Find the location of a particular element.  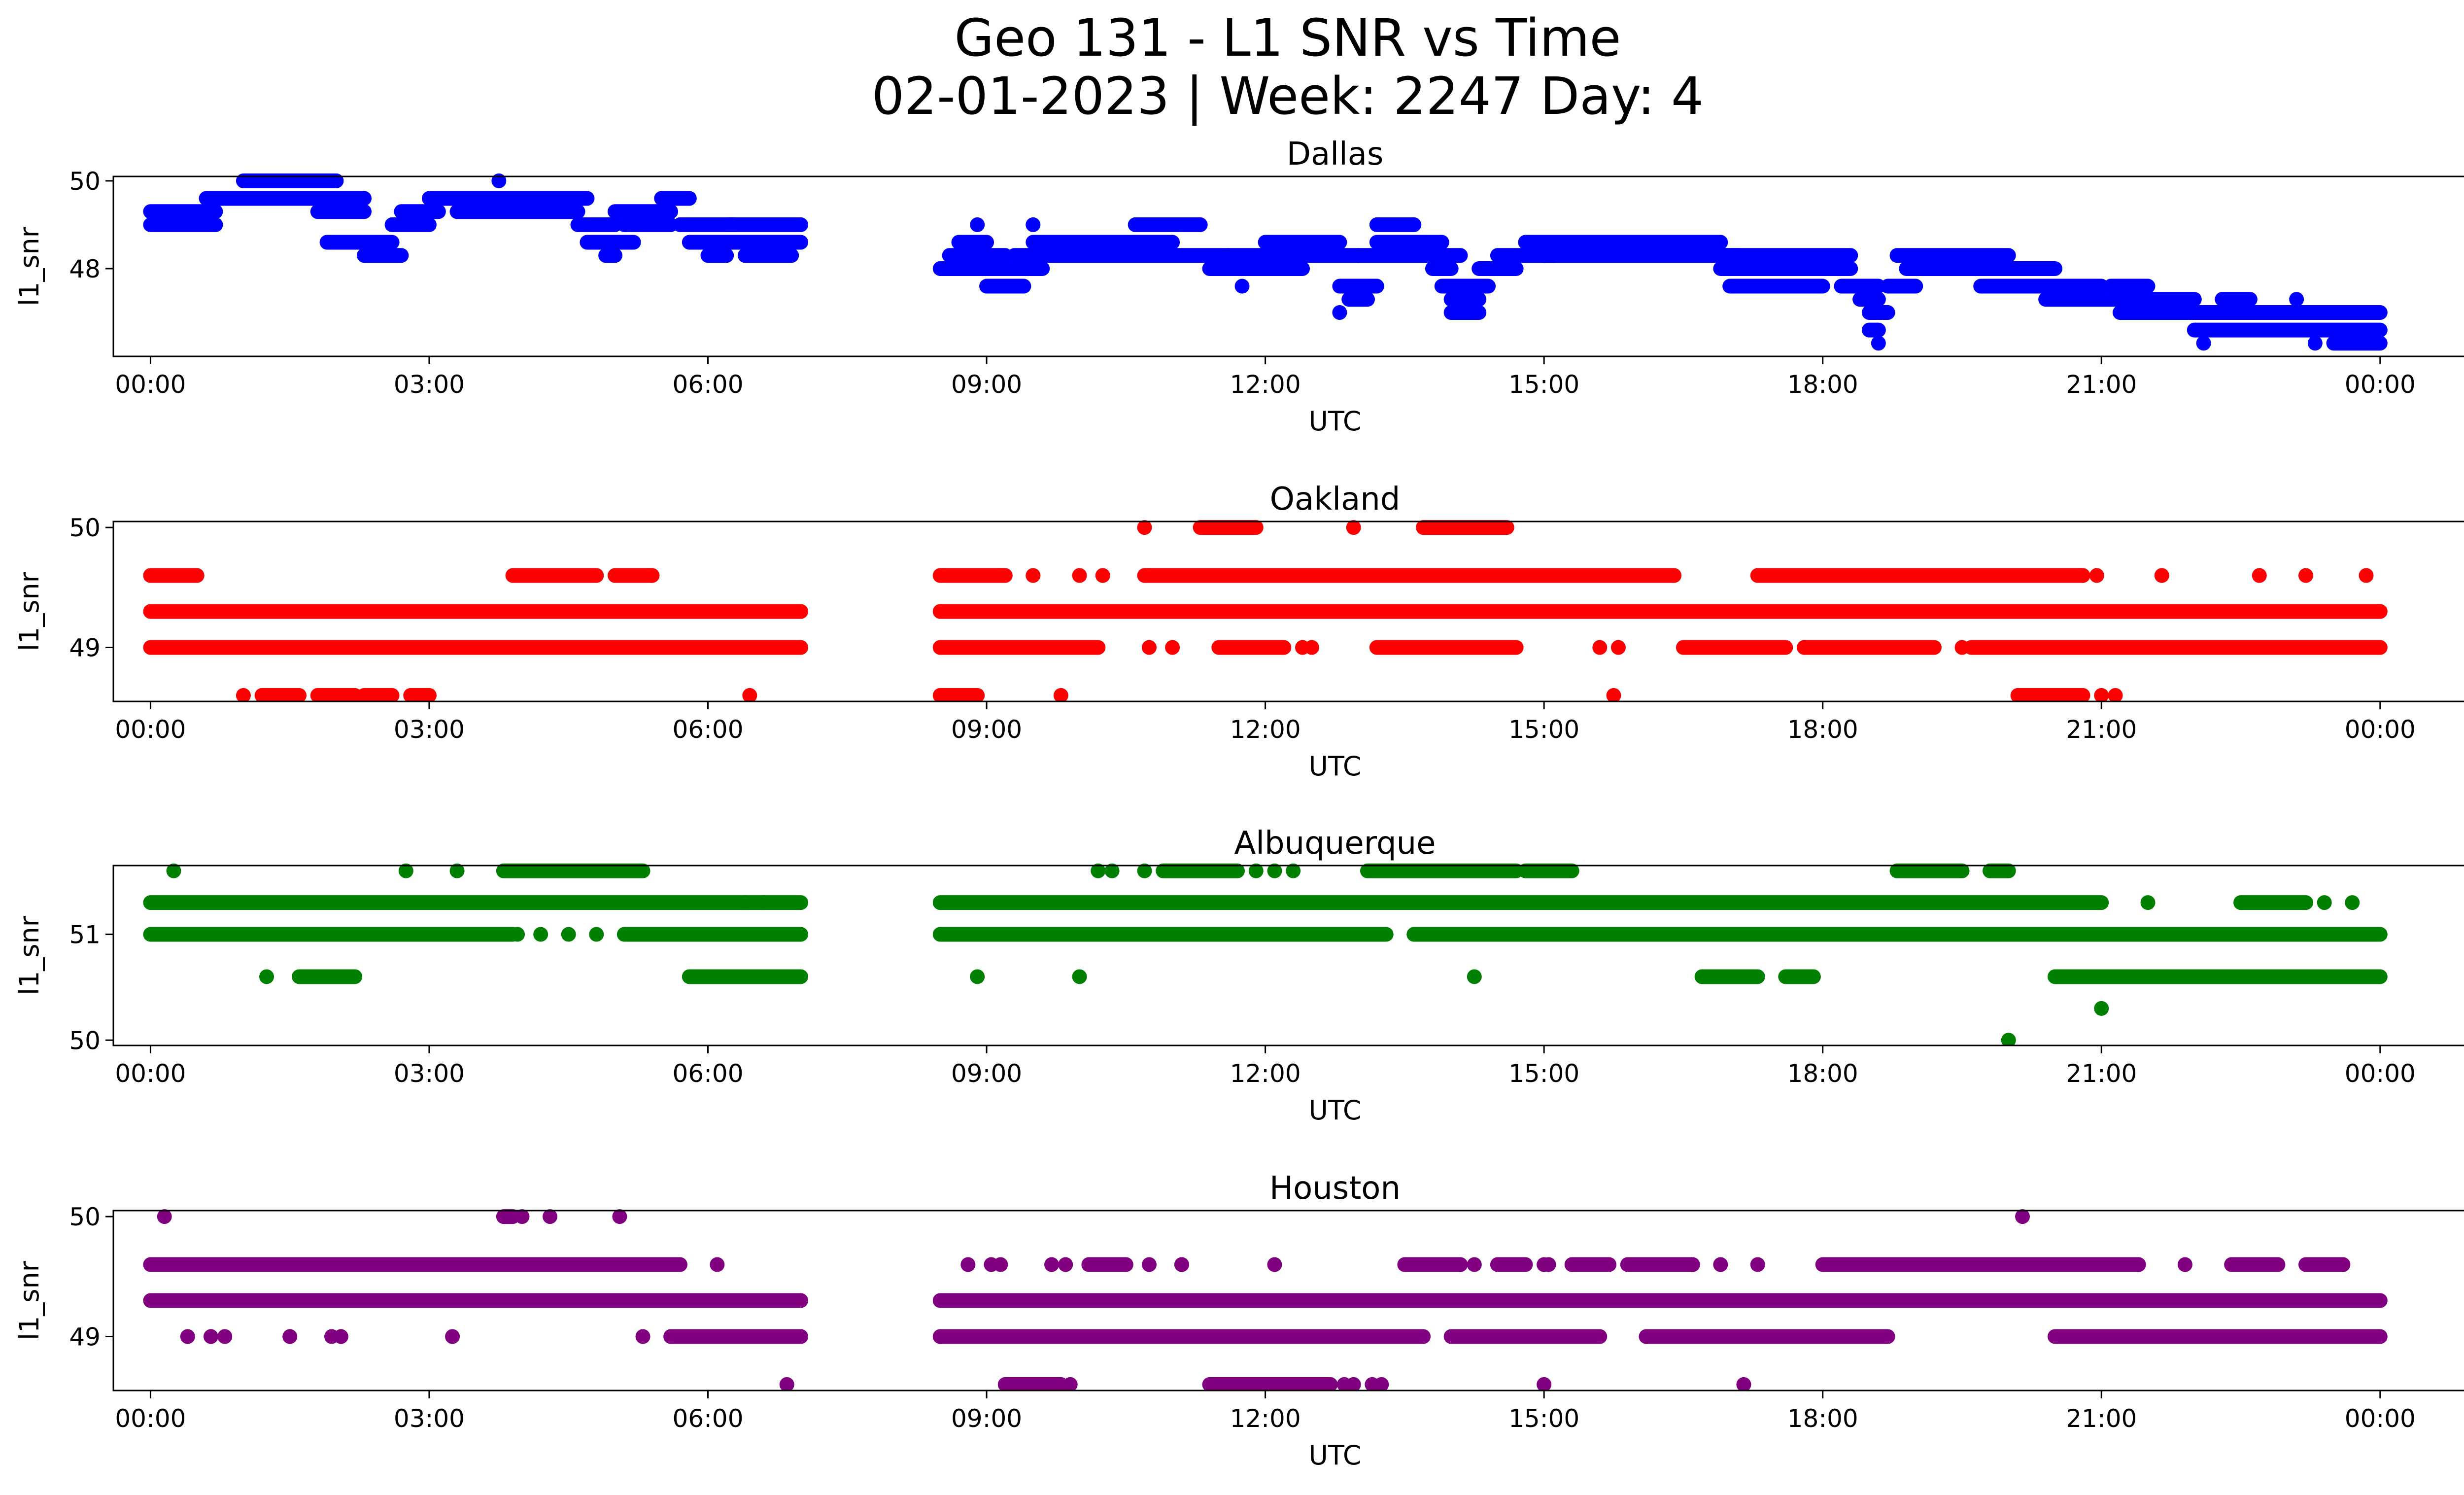

y-tick-label: 50 is located at coordinates (85, 181).